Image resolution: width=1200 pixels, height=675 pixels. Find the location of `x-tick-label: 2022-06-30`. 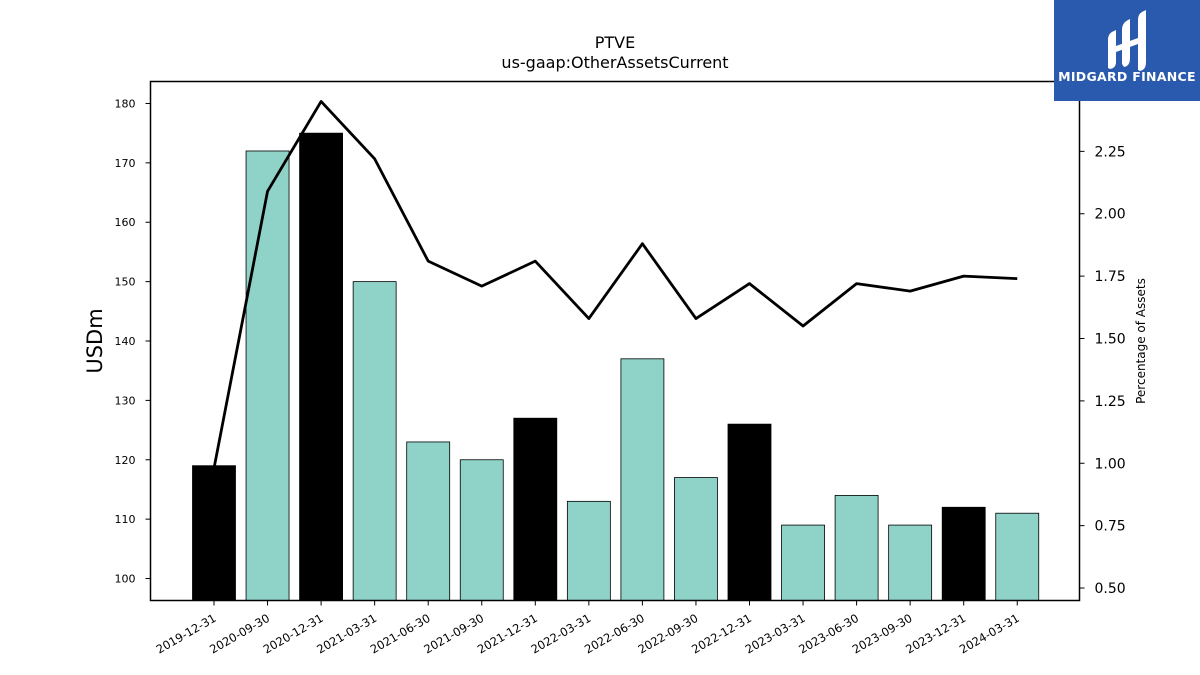

x-tick-label: 2022-06-30 is located at coordinates (614, 634).